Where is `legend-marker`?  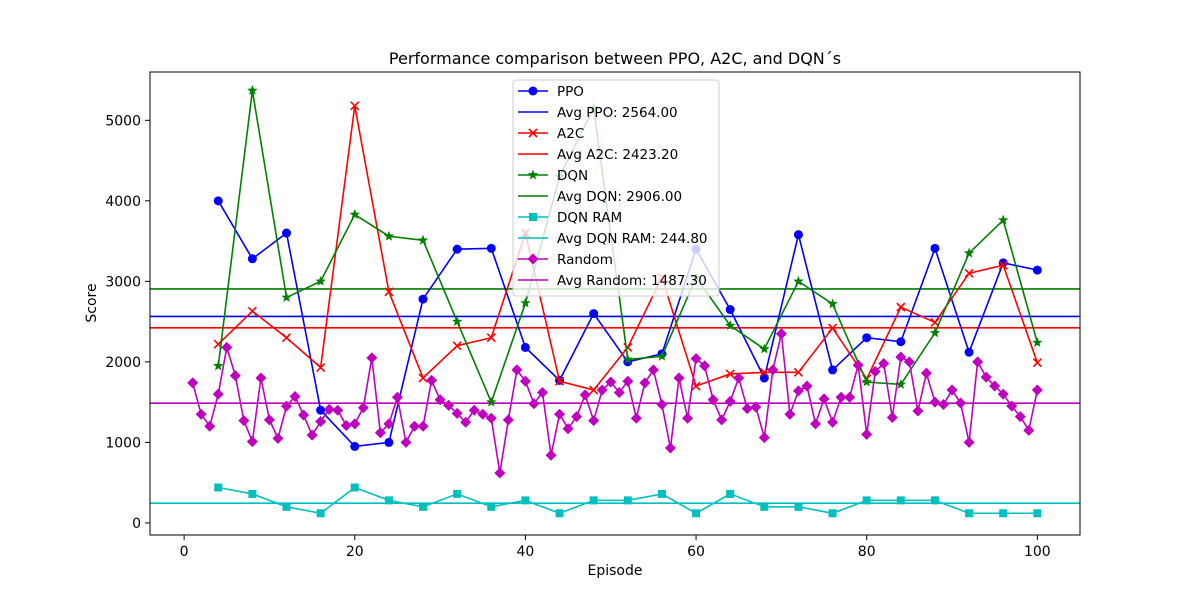
legend-marker is located at coordinates (533, 259).